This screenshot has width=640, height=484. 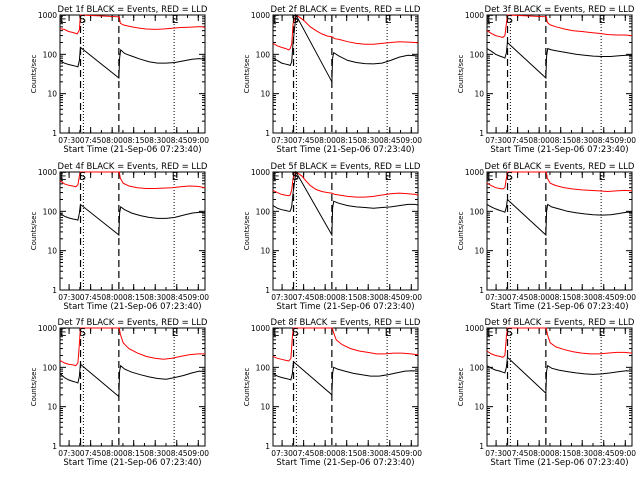 What do you see at coordinates (346, 323) in the screenshot?
I see `panel-title: Det 8f BLACK = Events, RED = LLD` at bounding box center [346, 323].